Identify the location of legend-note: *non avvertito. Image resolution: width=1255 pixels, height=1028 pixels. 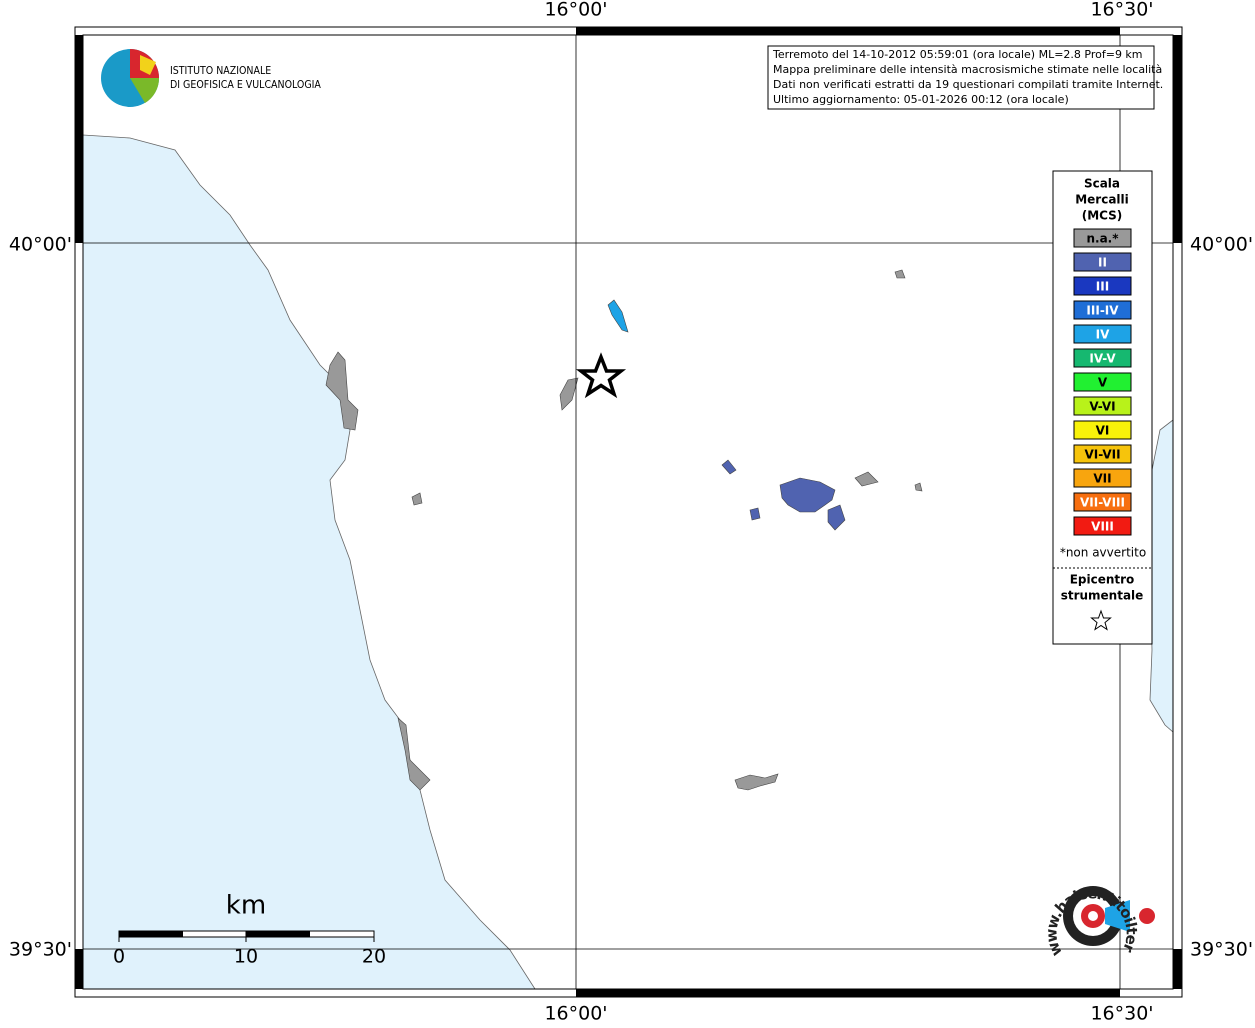
(1103, 553).